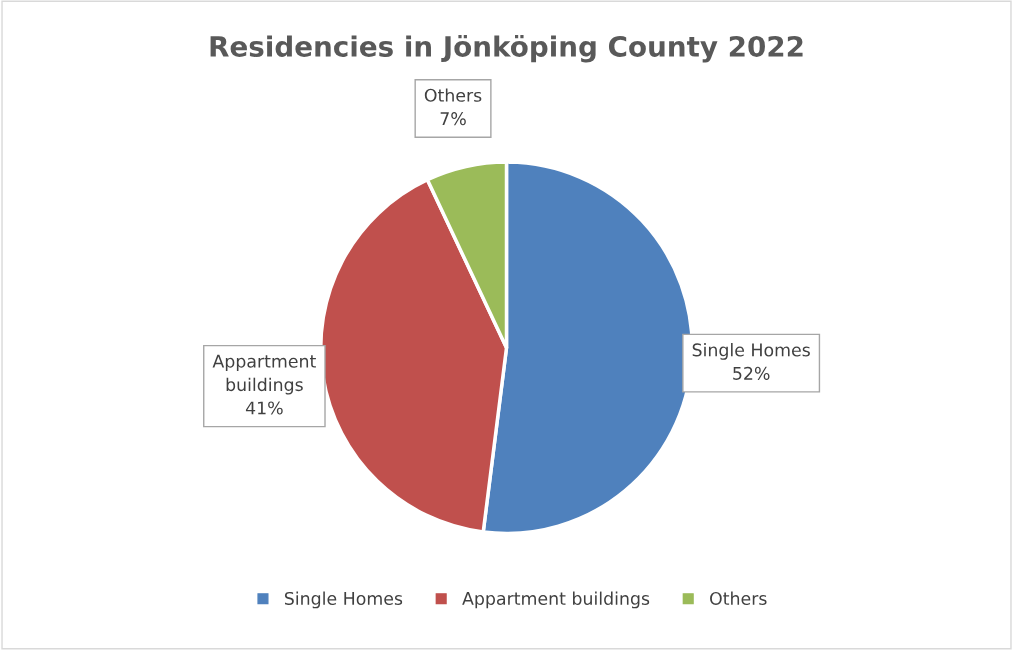  What do you see at coordinates (453, 95) in the screenshot?
I see `slice-label: Others` at bounding box center [453, 95].